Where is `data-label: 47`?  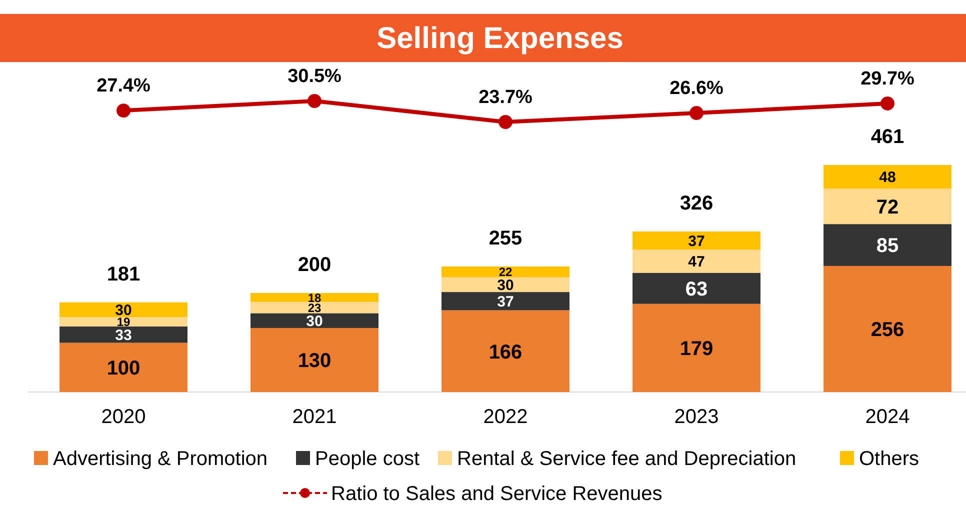 data-label: 47 is located at coordinates (696, 262).